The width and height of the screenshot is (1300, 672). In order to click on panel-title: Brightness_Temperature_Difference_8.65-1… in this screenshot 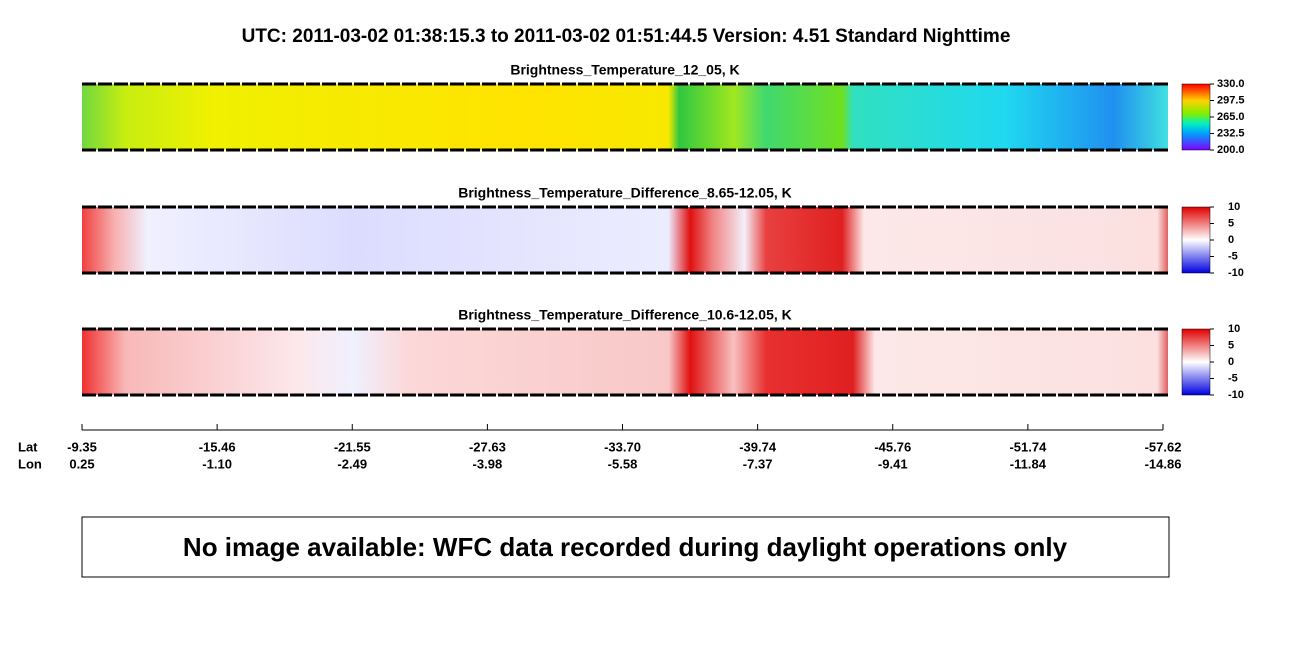, I will do `click(625, 193)`.